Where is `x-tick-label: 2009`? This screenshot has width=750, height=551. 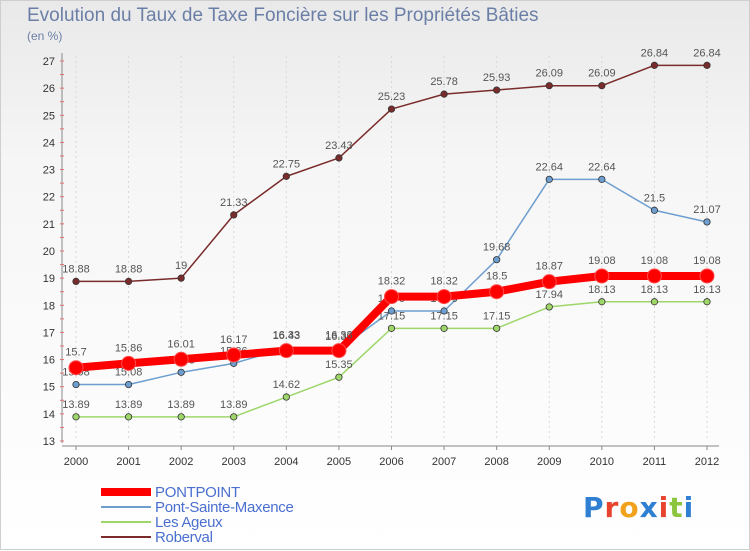
x-tick-label: 2009 is located at coordinates (549, 462).